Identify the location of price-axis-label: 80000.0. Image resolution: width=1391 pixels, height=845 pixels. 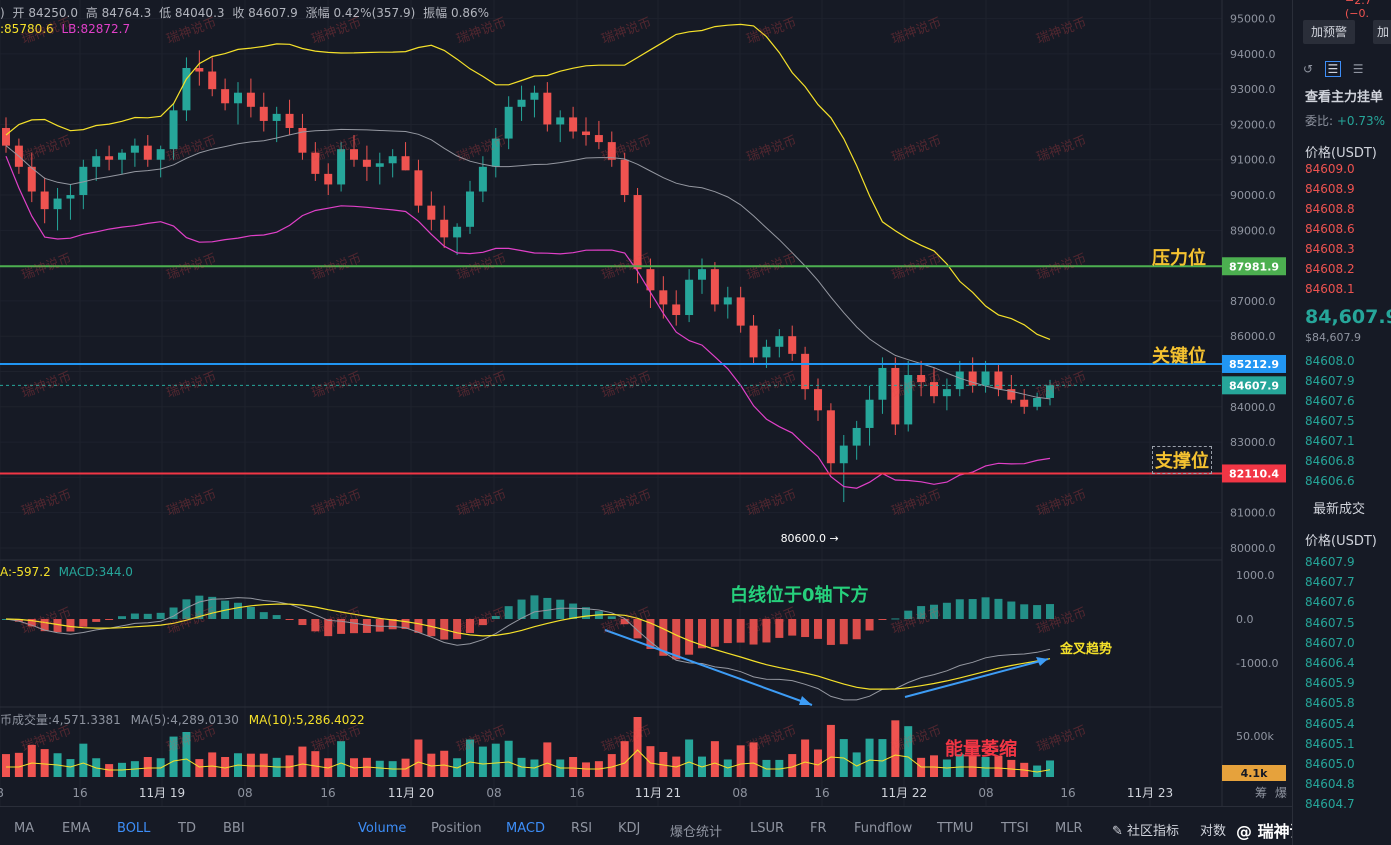
(1253, 548).